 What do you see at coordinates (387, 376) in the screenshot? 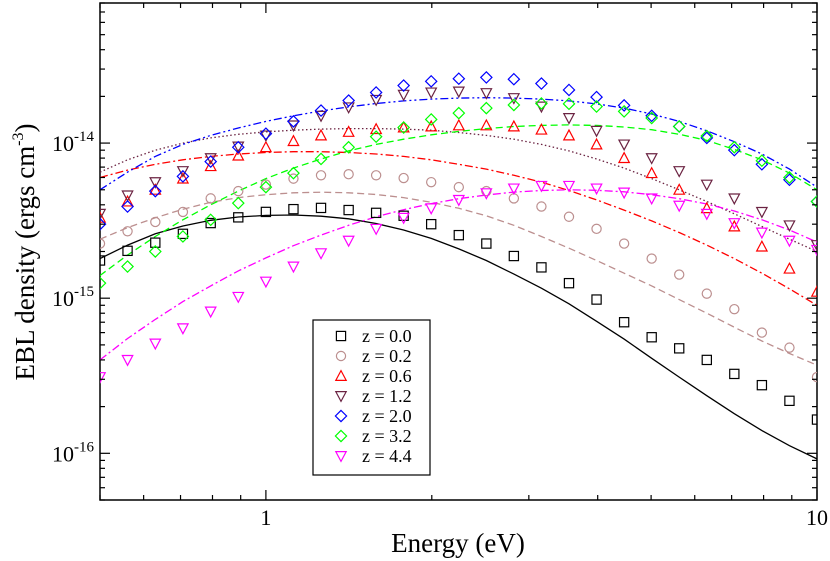
I see `legend-label-z-0-6: z = 0.6` at bounding box center [387, 376].